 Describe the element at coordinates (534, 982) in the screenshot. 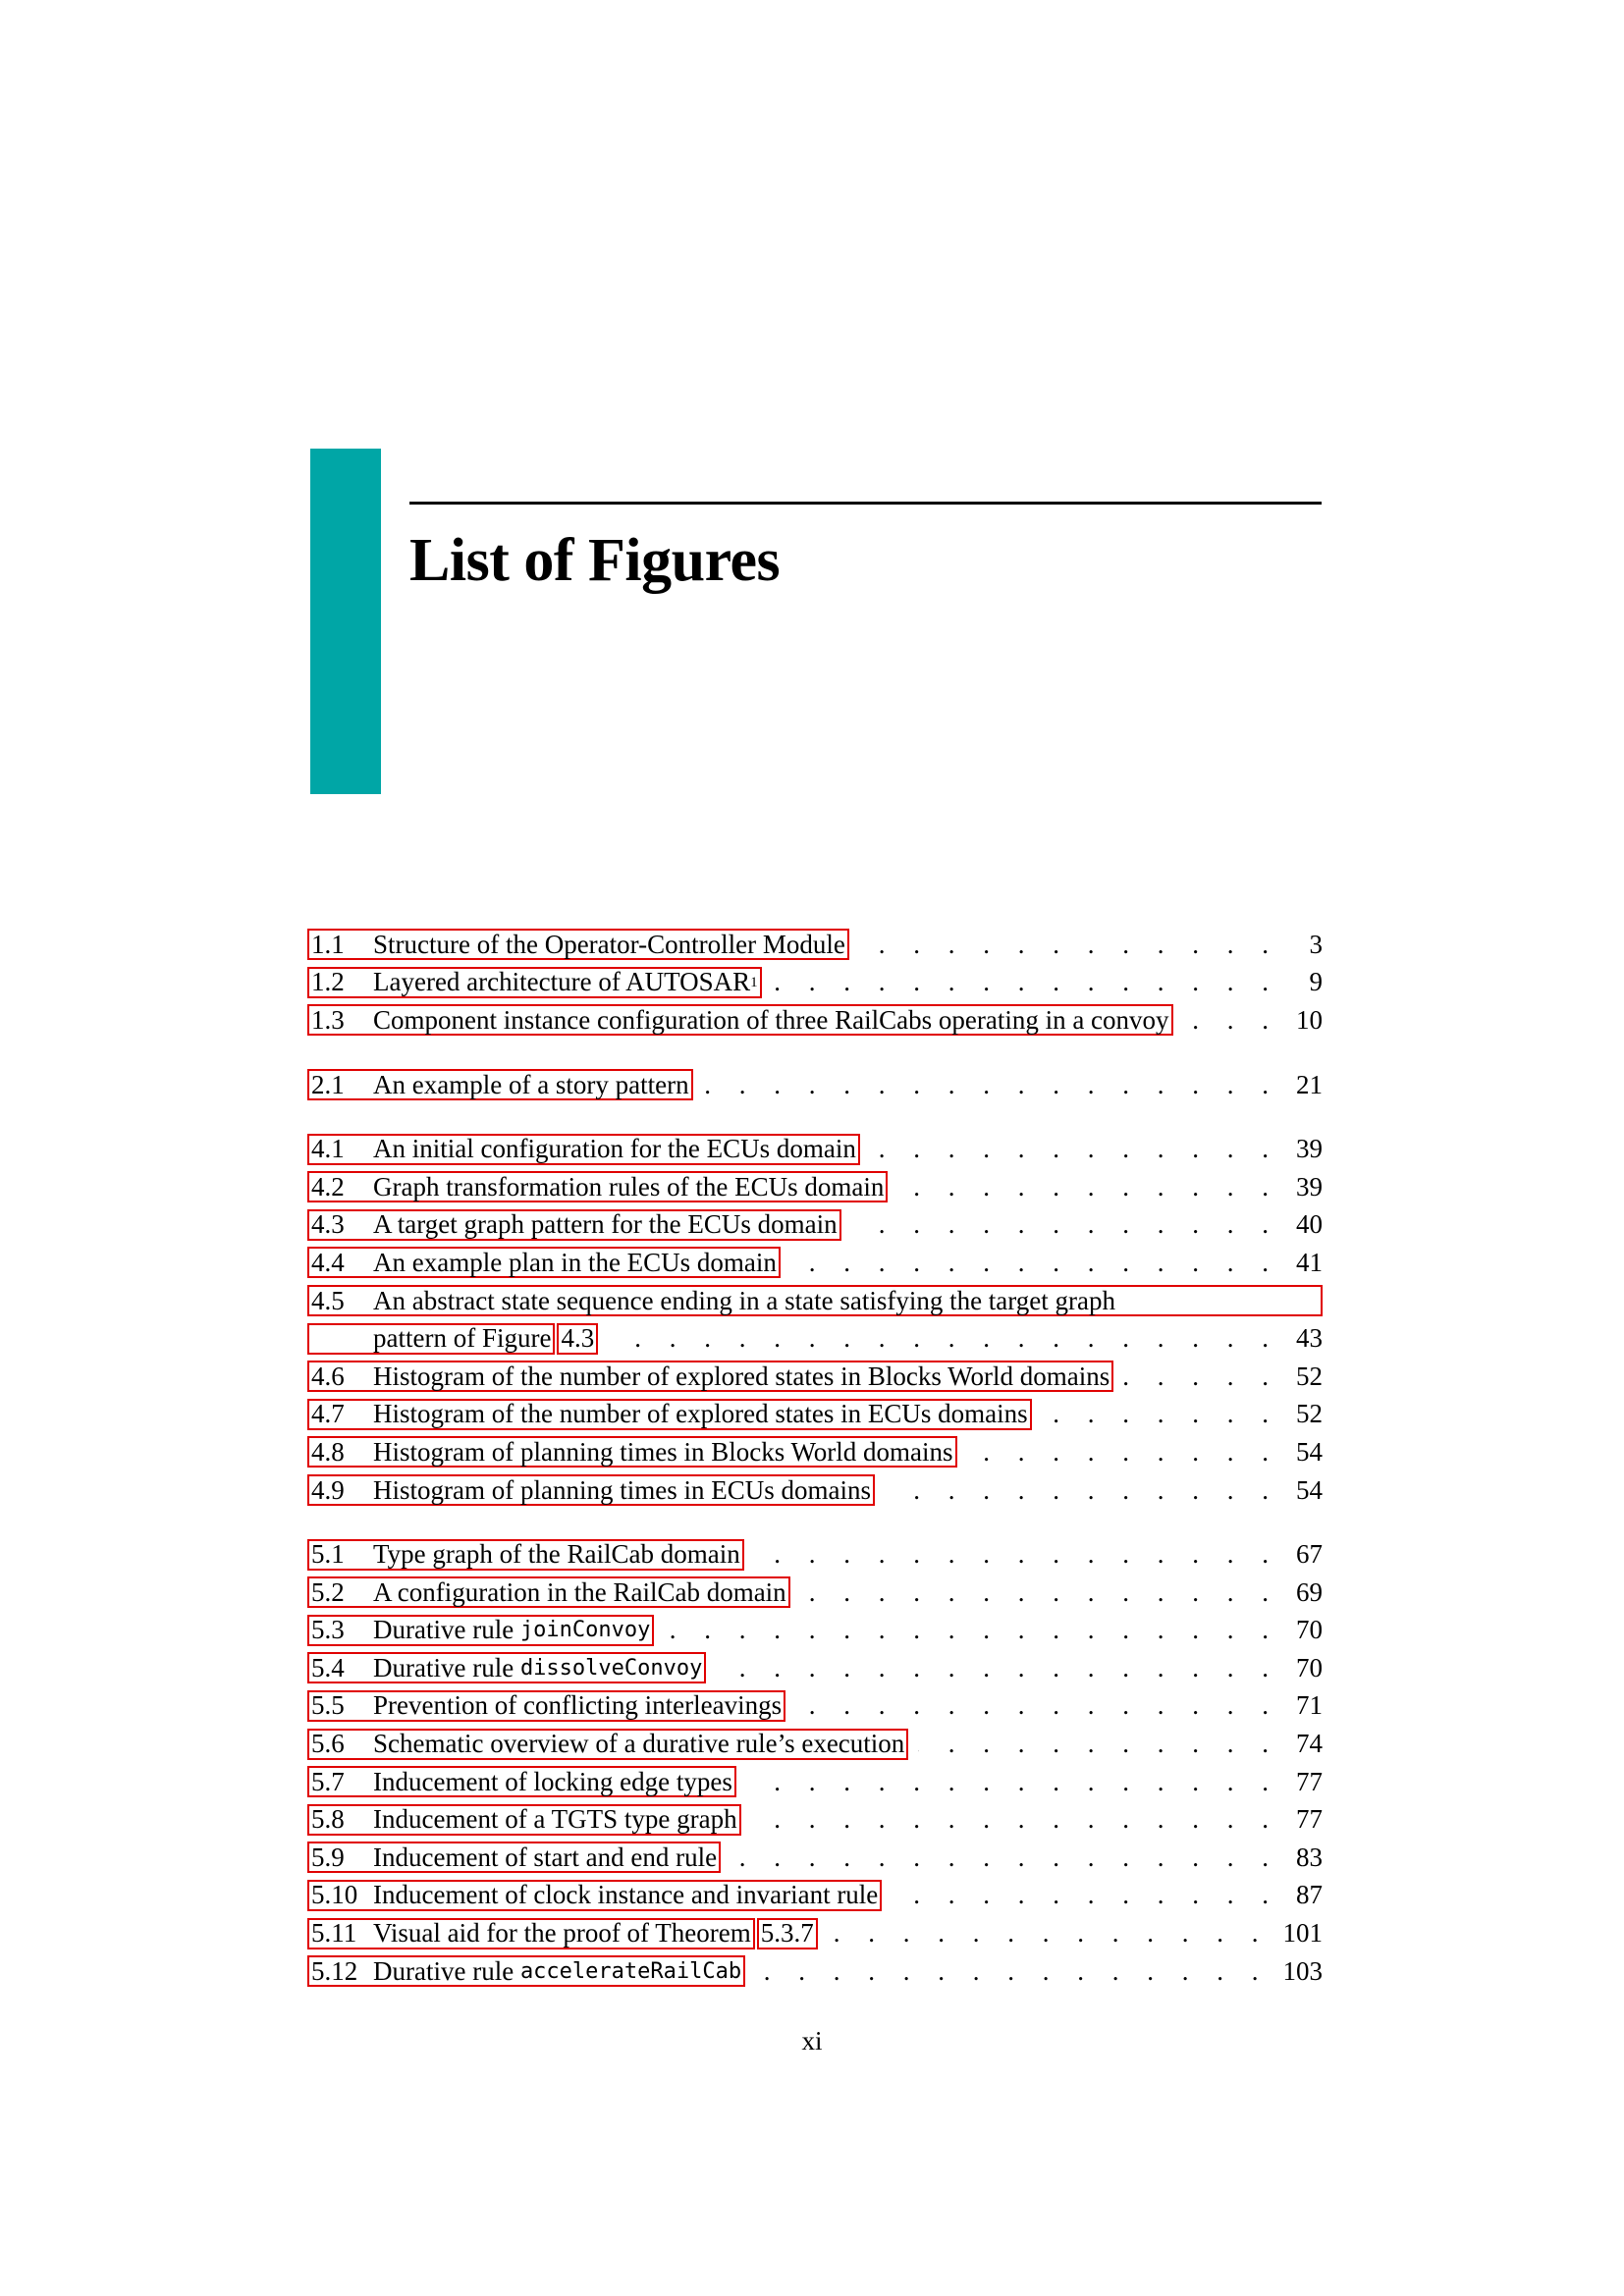

I see `figure-link: 1.2 Layered architecture of AUTOSAR 1` at that location.